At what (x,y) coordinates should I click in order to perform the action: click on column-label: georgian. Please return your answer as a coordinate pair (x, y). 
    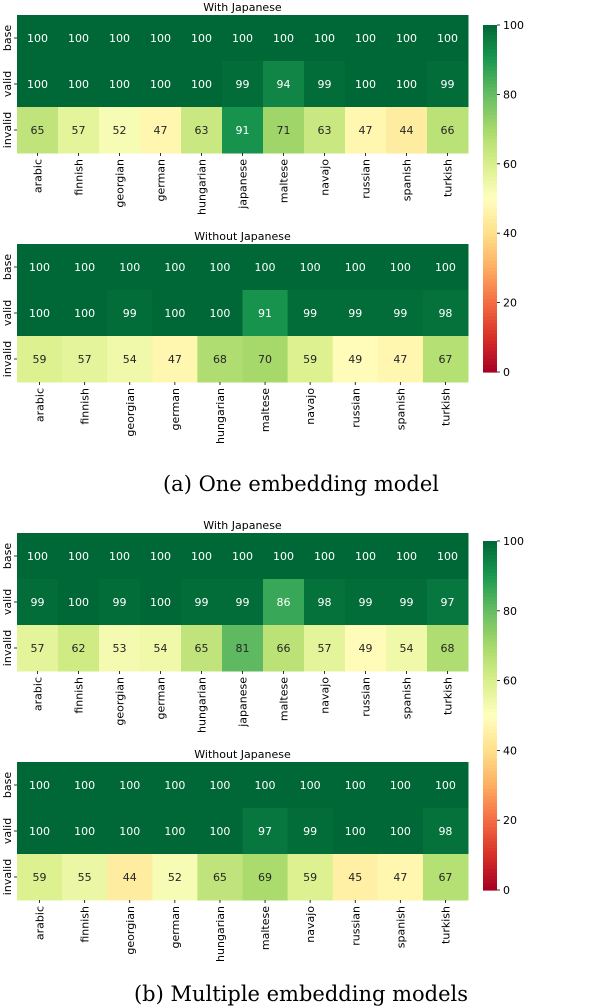
    Looking at the image, I should click on (130, 930).